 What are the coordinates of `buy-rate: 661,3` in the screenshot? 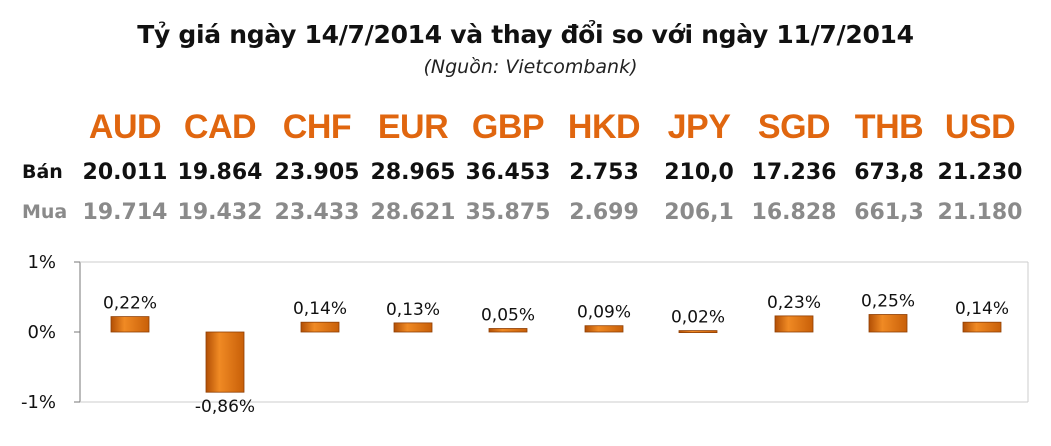 It's located at (889, 212).